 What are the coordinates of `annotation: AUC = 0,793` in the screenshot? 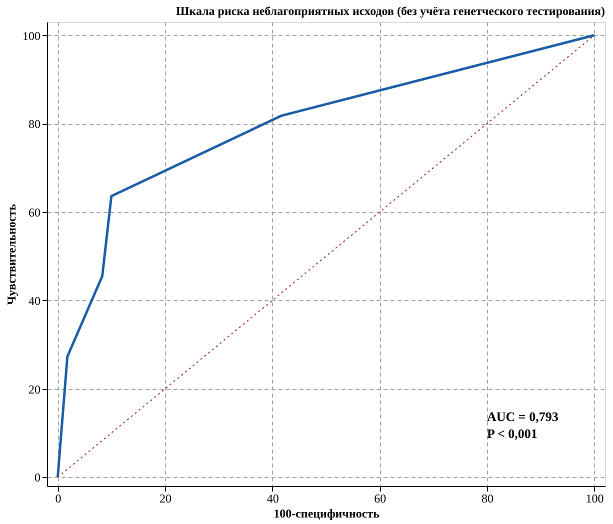 It's located at (523, 416).